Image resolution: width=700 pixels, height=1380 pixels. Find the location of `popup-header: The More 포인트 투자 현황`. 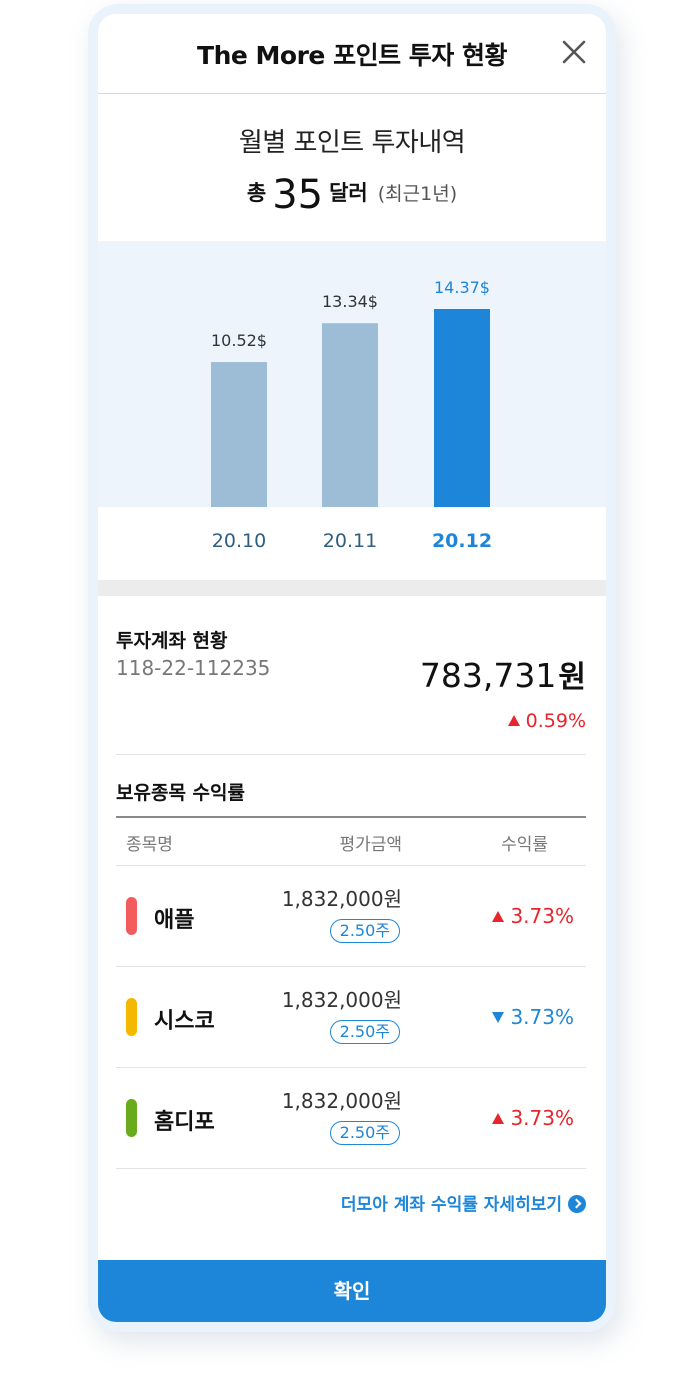

popup-header: The More 포인트 투자 현황 is located at coordinates (352, 54).